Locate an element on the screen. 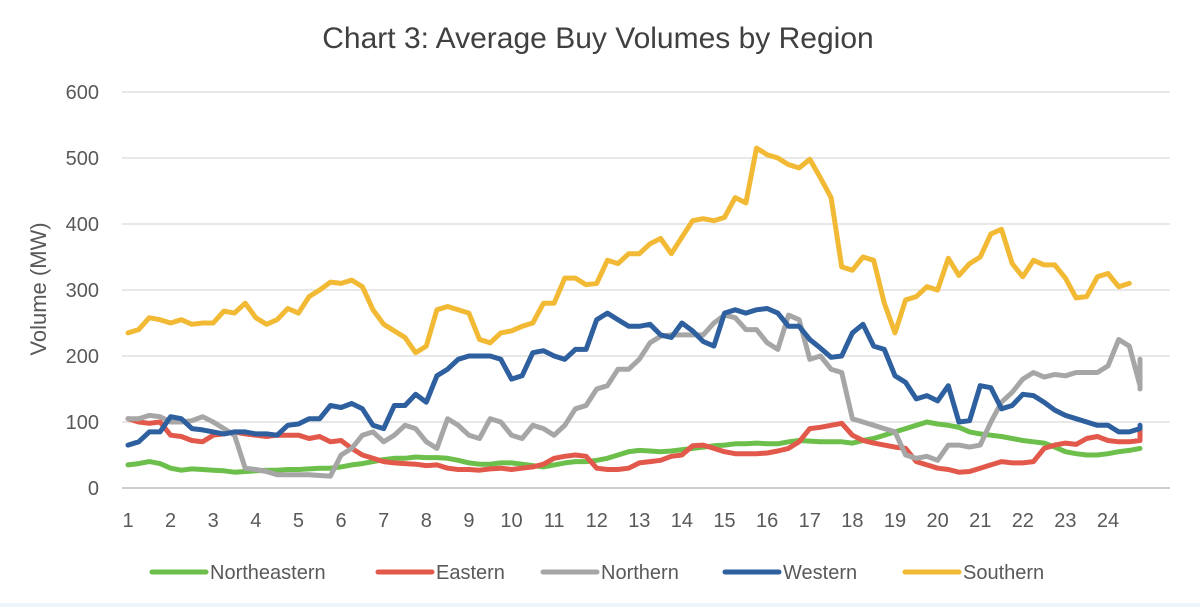 The image size is (1200, 608). x-tick-label: 24 is located at coordinates (1108, 521).